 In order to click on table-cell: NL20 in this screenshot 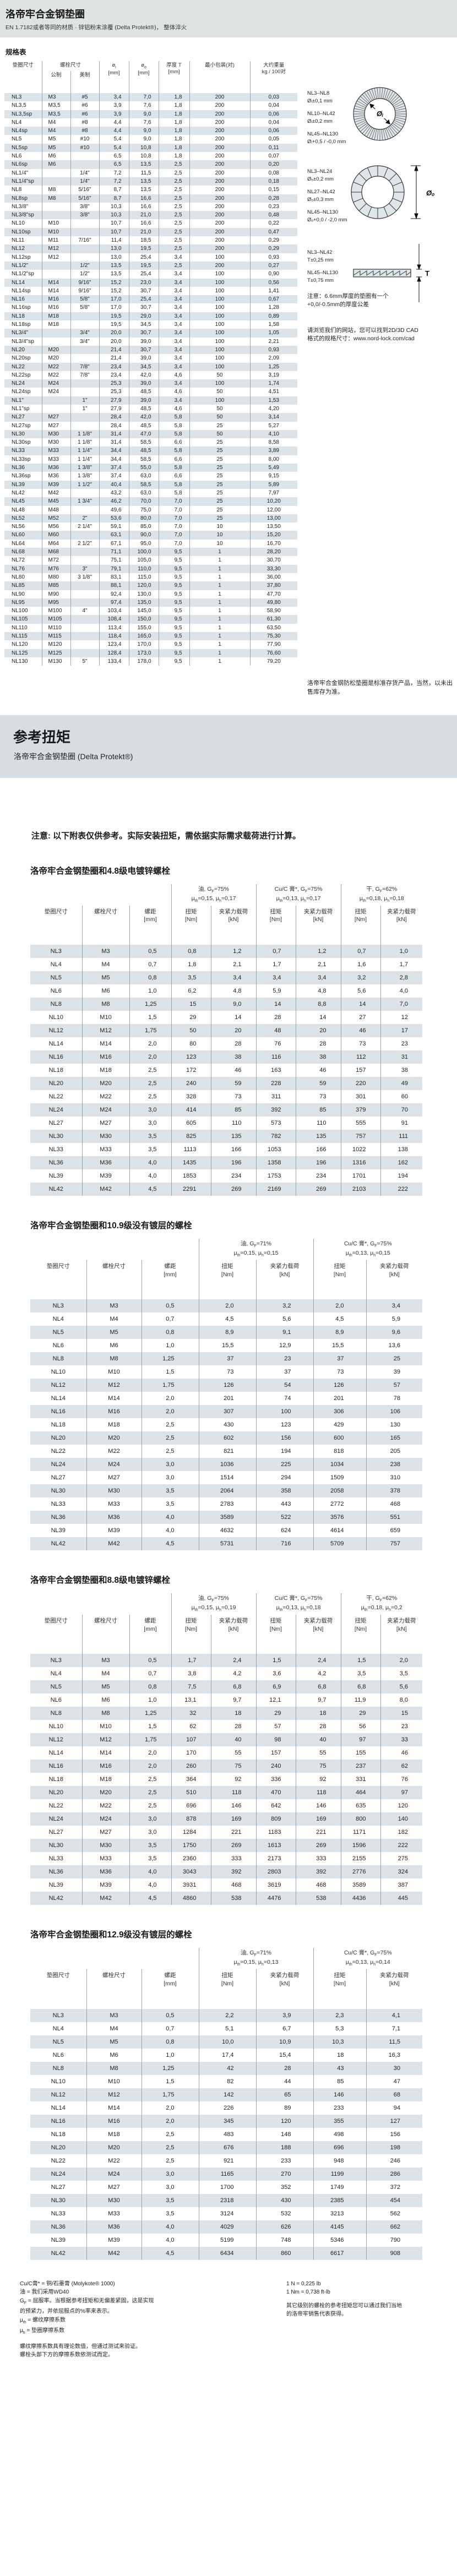, I will do `click(56, 1793)`.